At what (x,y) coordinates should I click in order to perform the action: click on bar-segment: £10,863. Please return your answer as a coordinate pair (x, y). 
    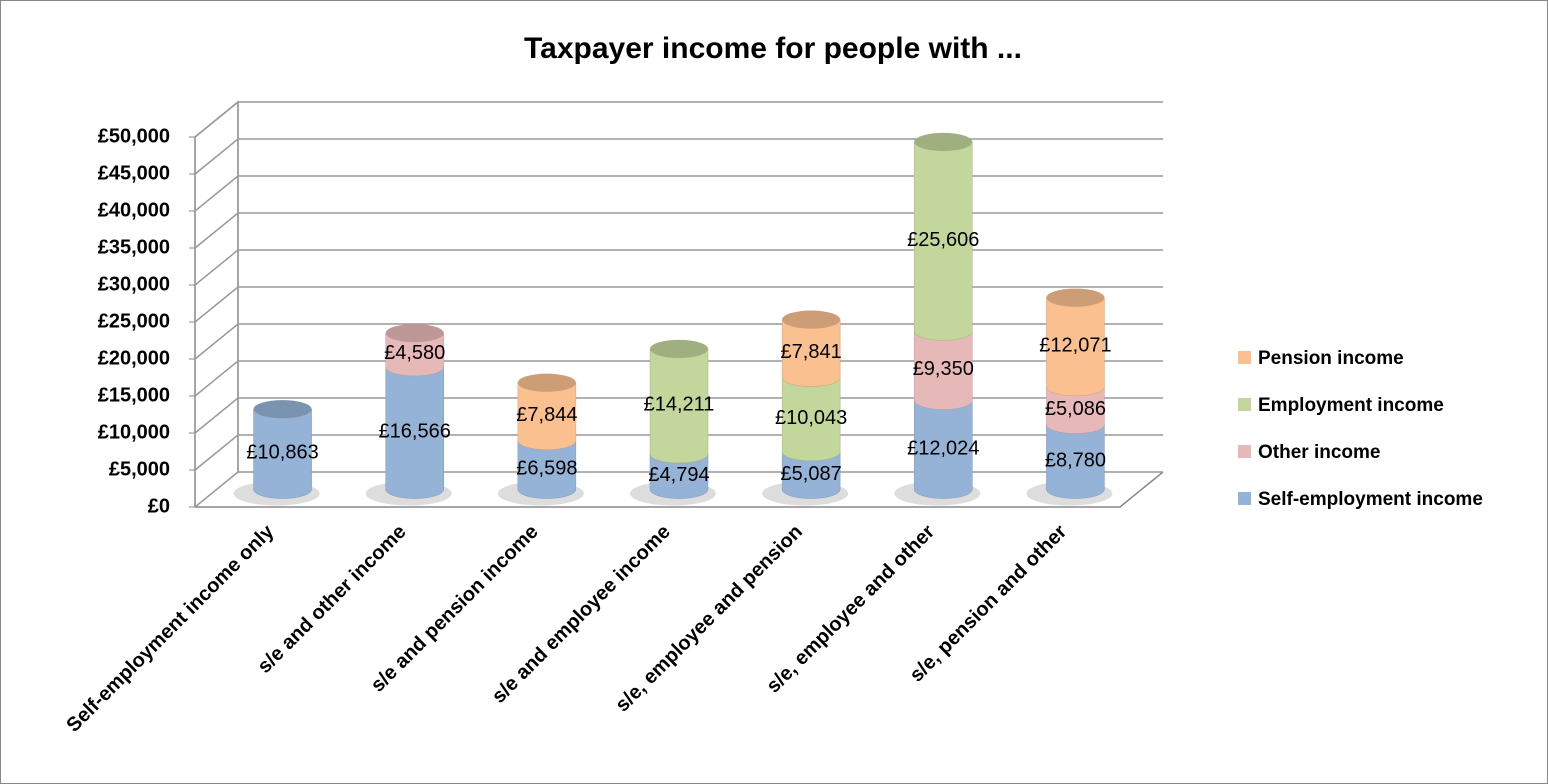
    Looking at the image, I should click on (282, 454).